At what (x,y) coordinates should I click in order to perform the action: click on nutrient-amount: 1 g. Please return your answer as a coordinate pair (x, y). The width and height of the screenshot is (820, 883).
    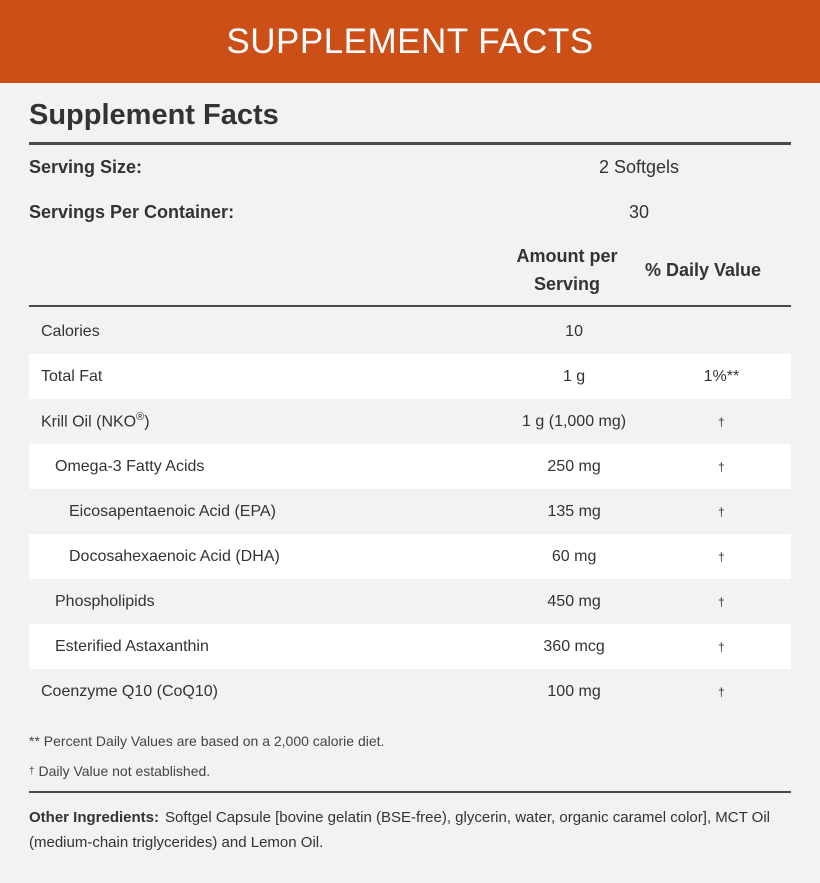
    Looking at the image, I should click on (574, 376).